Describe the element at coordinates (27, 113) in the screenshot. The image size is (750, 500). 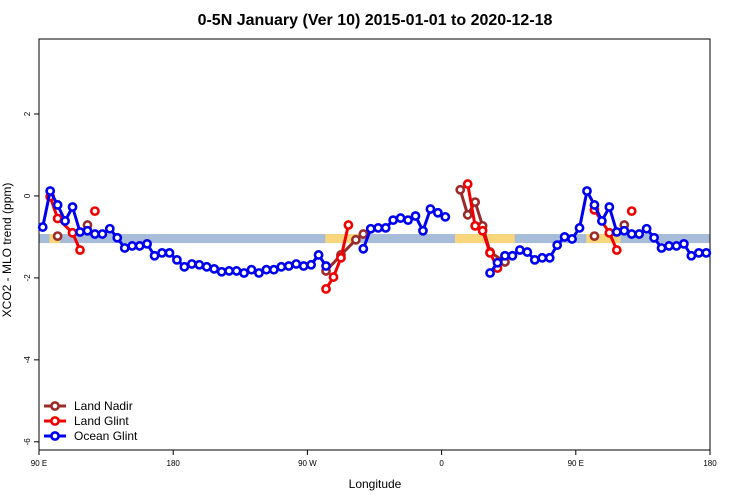
I see `y-tick-label: 2` at that location.